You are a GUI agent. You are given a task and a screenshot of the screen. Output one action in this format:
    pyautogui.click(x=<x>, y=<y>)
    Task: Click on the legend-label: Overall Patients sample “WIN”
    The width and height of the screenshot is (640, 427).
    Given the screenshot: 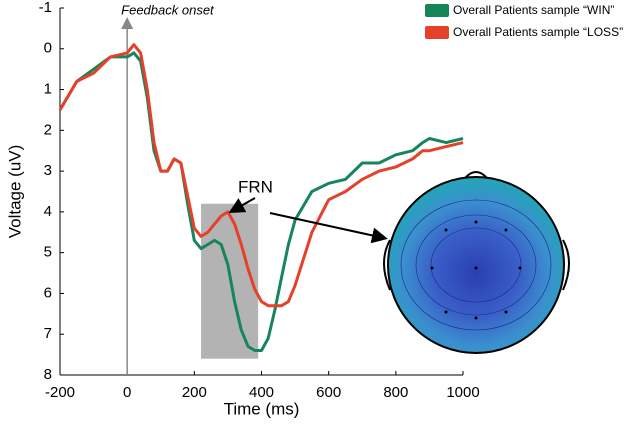 What is the action you would take?
    pyautogui.click(x=533, y=10)
    